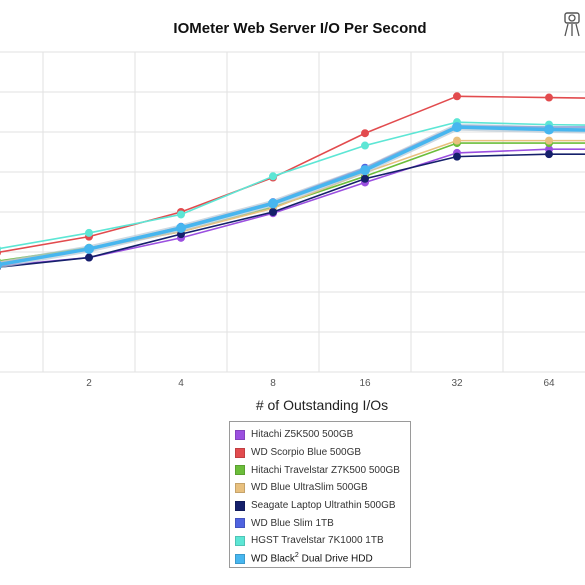  I want to click on x-tick-label: 64, so click(549, 383).